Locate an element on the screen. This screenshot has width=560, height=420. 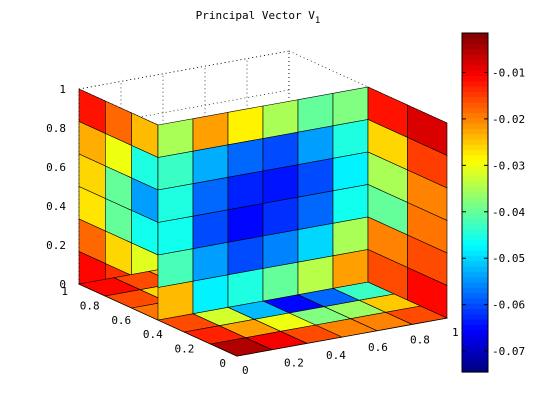
colorbar-tick-label: -0.05 is located at coordinates (508, 258).